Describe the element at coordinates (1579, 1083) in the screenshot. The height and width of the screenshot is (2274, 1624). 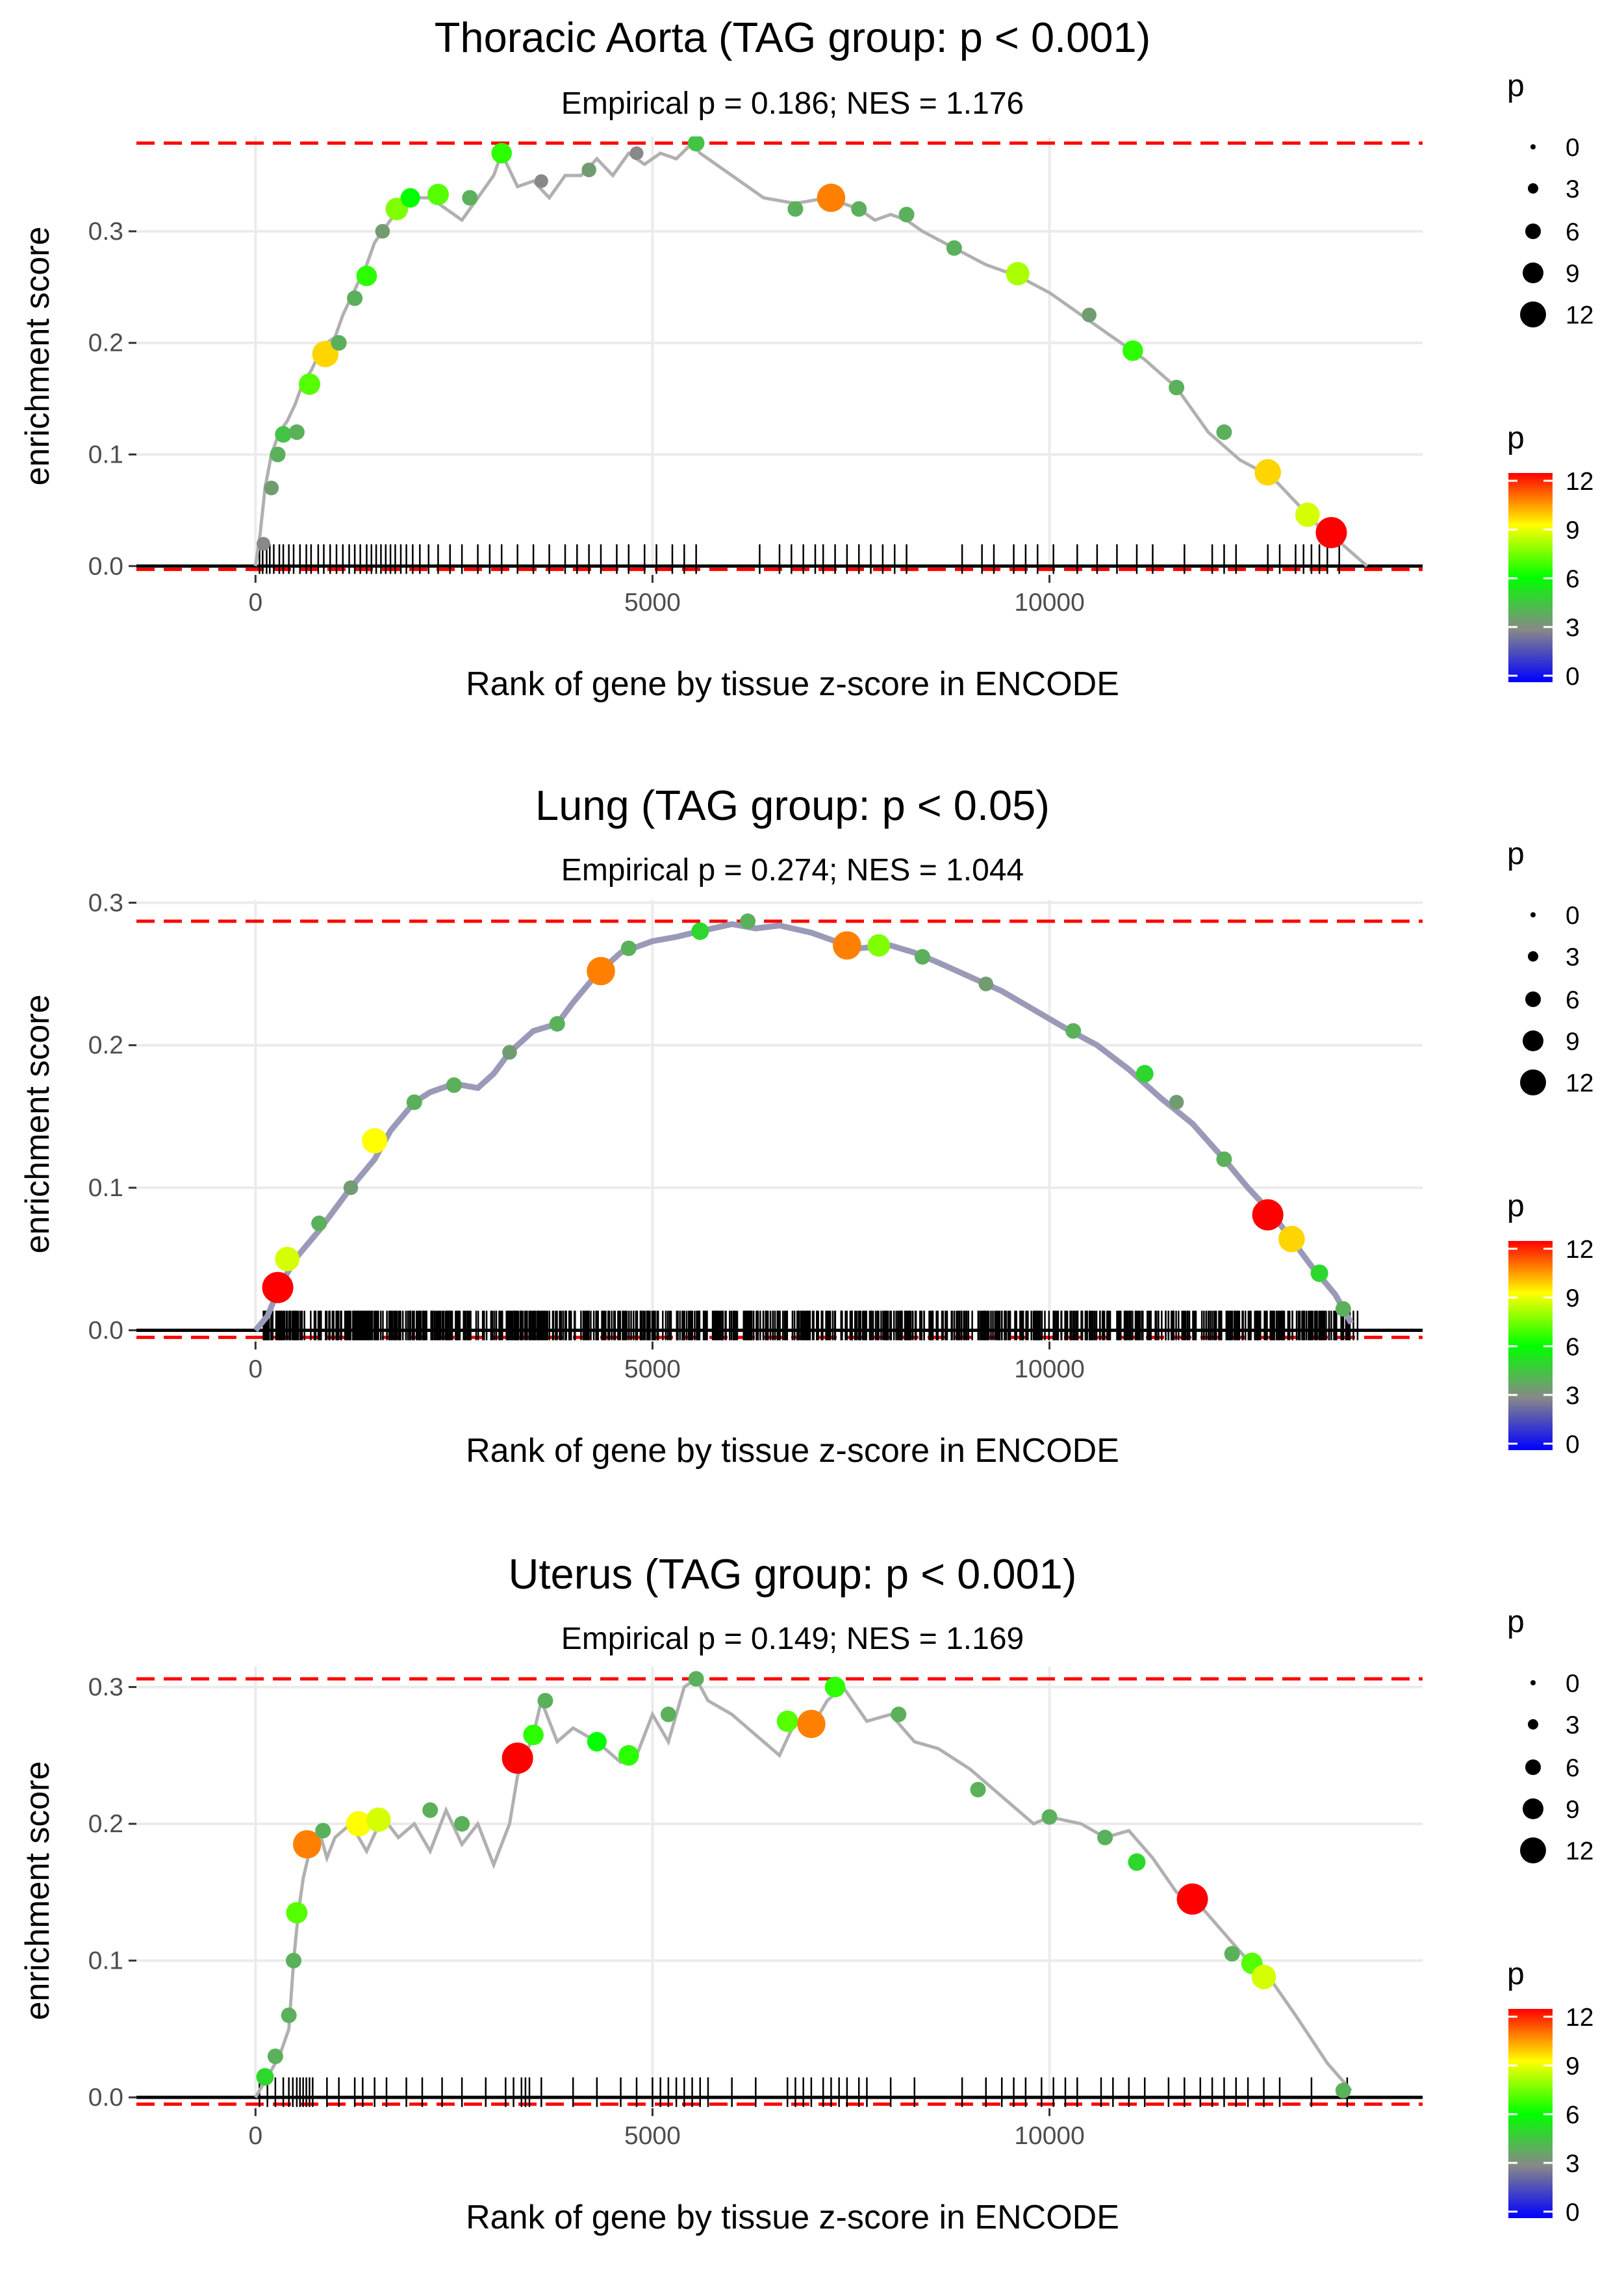
I see `size-label: 12` at that location.